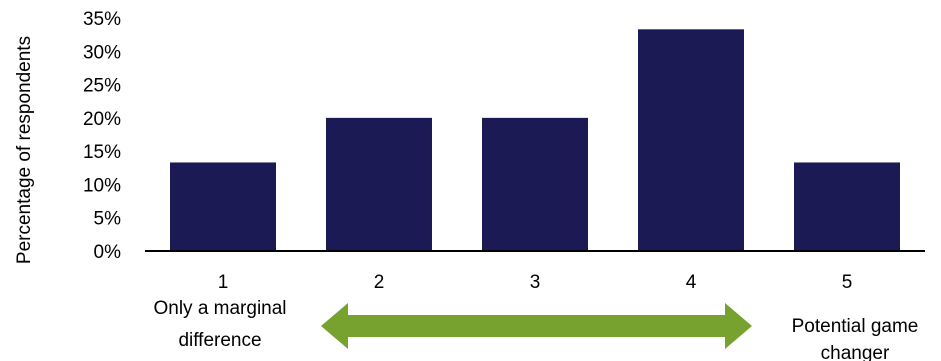 The image size is (941, 361). Describe the element at coordinates (847, 282) in the screenshot. I see `x-tick-label: 5` at that location.